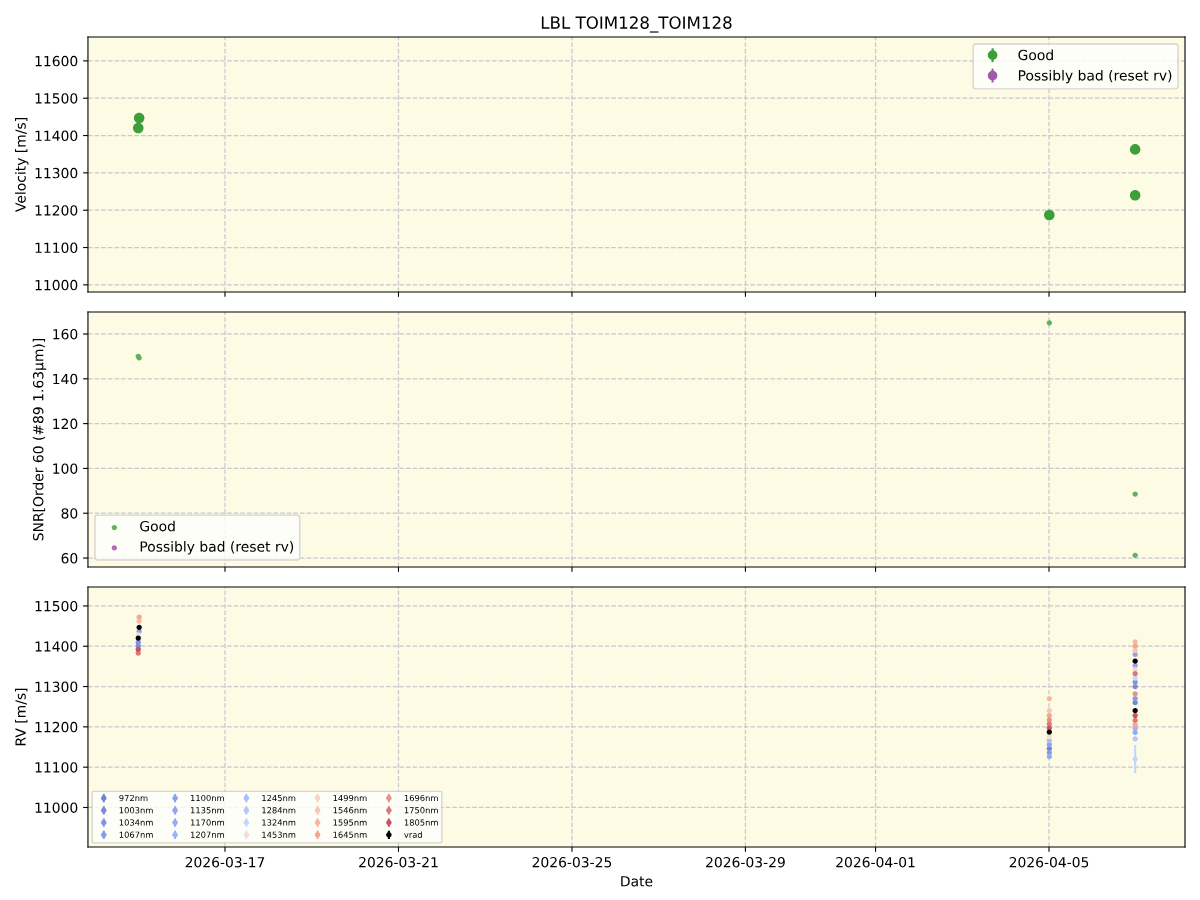  Describe the element at coordinates (136, 834) in the screenshot. I see `legend-label: 1067nm` at that location.